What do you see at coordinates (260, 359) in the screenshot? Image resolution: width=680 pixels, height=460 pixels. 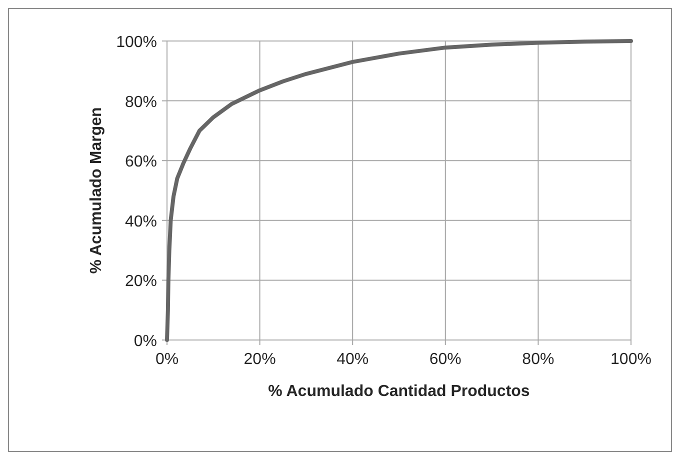 I see `x-tick-label: 20%` at bounding box center [260, 359].